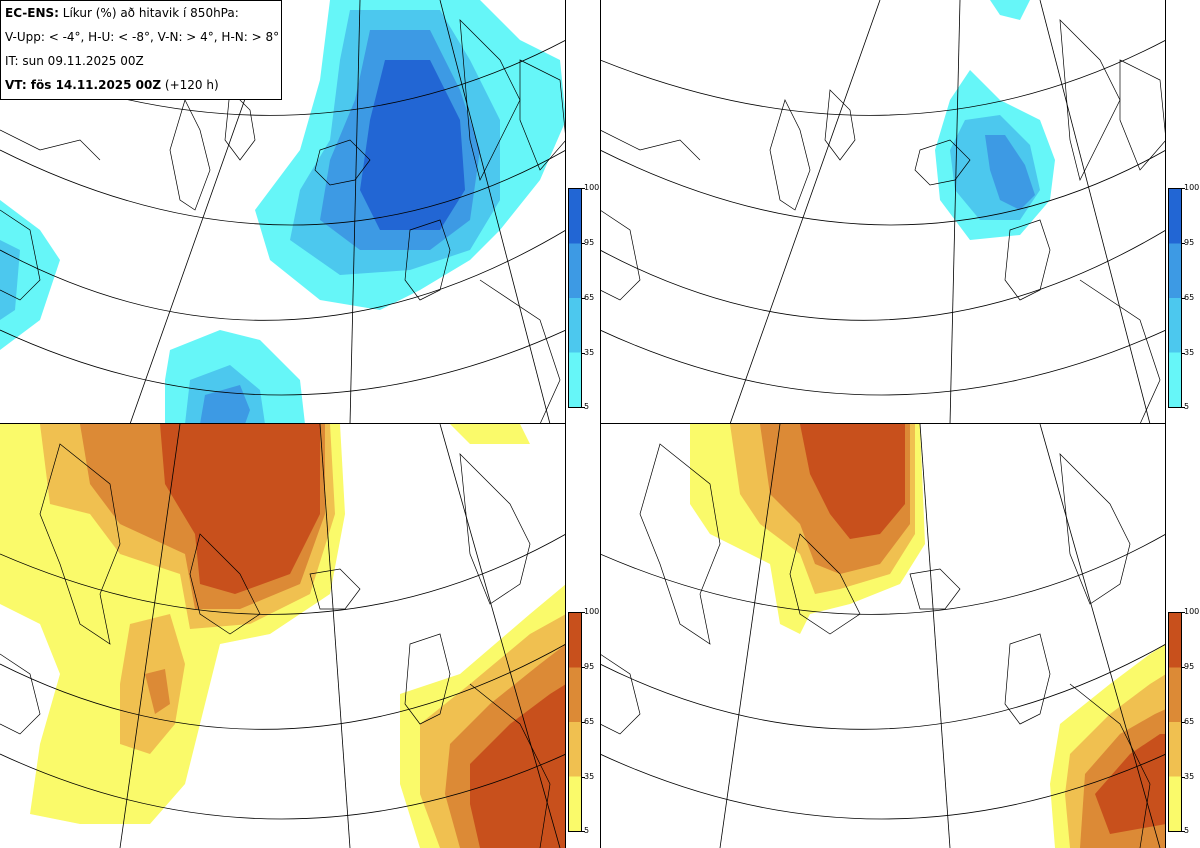 The image size is (1200, 848). What do you see at coordinates (74, 61) in the screenshot?
I see `initial-time: IT: sun 09.11.2025 00Z` at bounding box center [74, 61].